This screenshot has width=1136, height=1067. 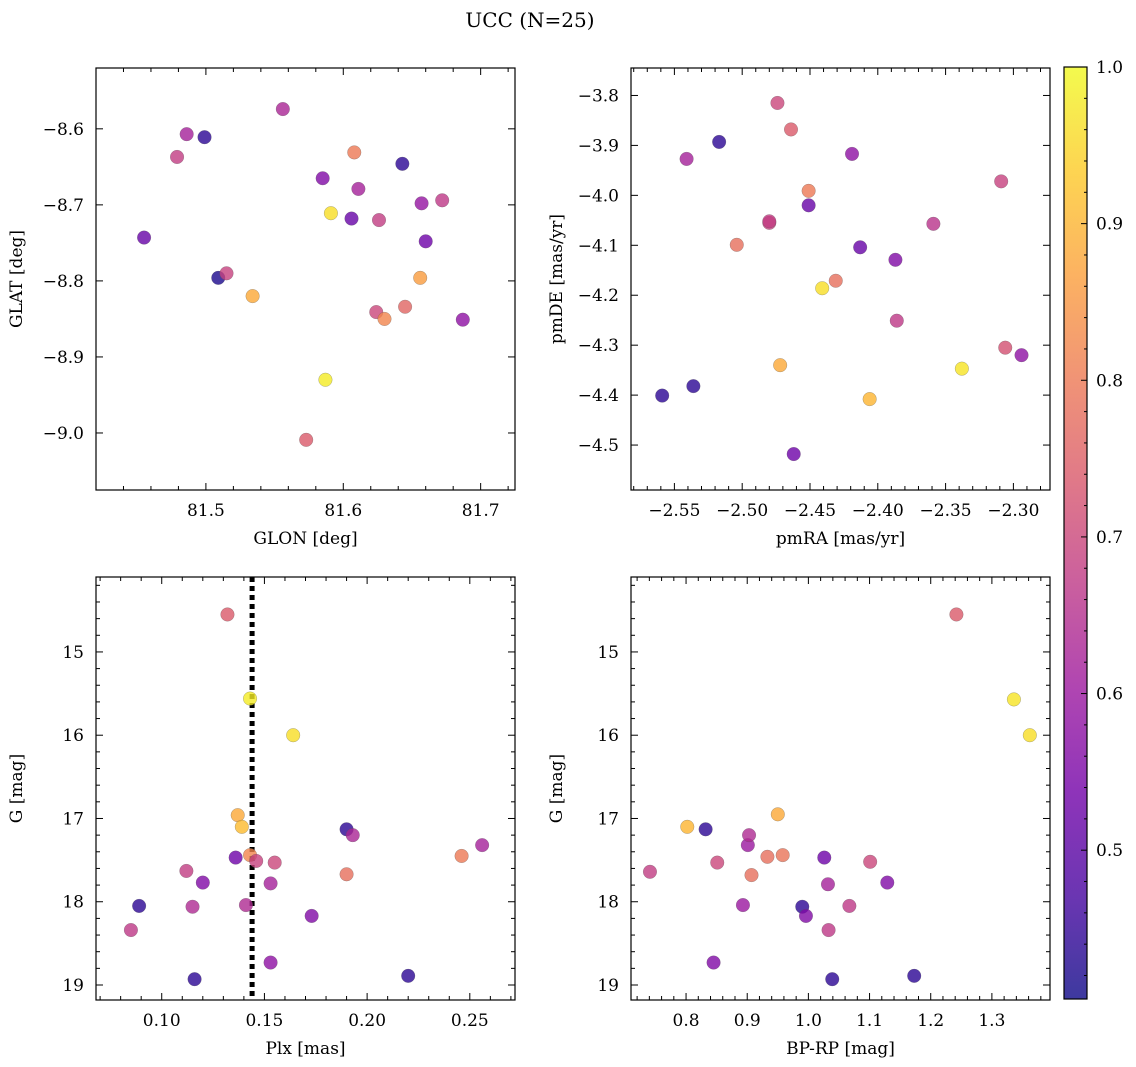 I want to click on y-tick-label: −3.8, so click(x=598, y=96).